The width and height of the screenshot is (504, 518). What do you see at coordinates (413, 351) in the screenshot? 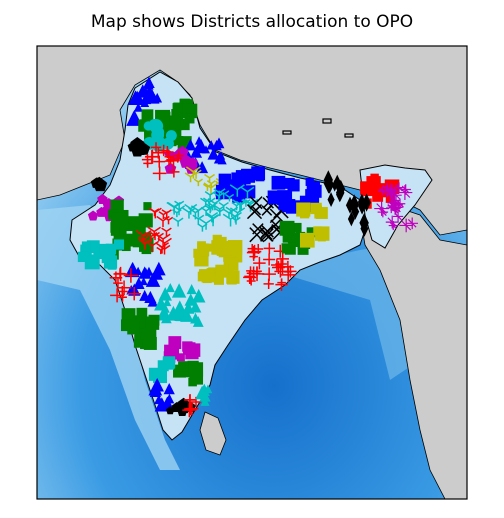
I see `land-east` at bounding box center [413, 351].